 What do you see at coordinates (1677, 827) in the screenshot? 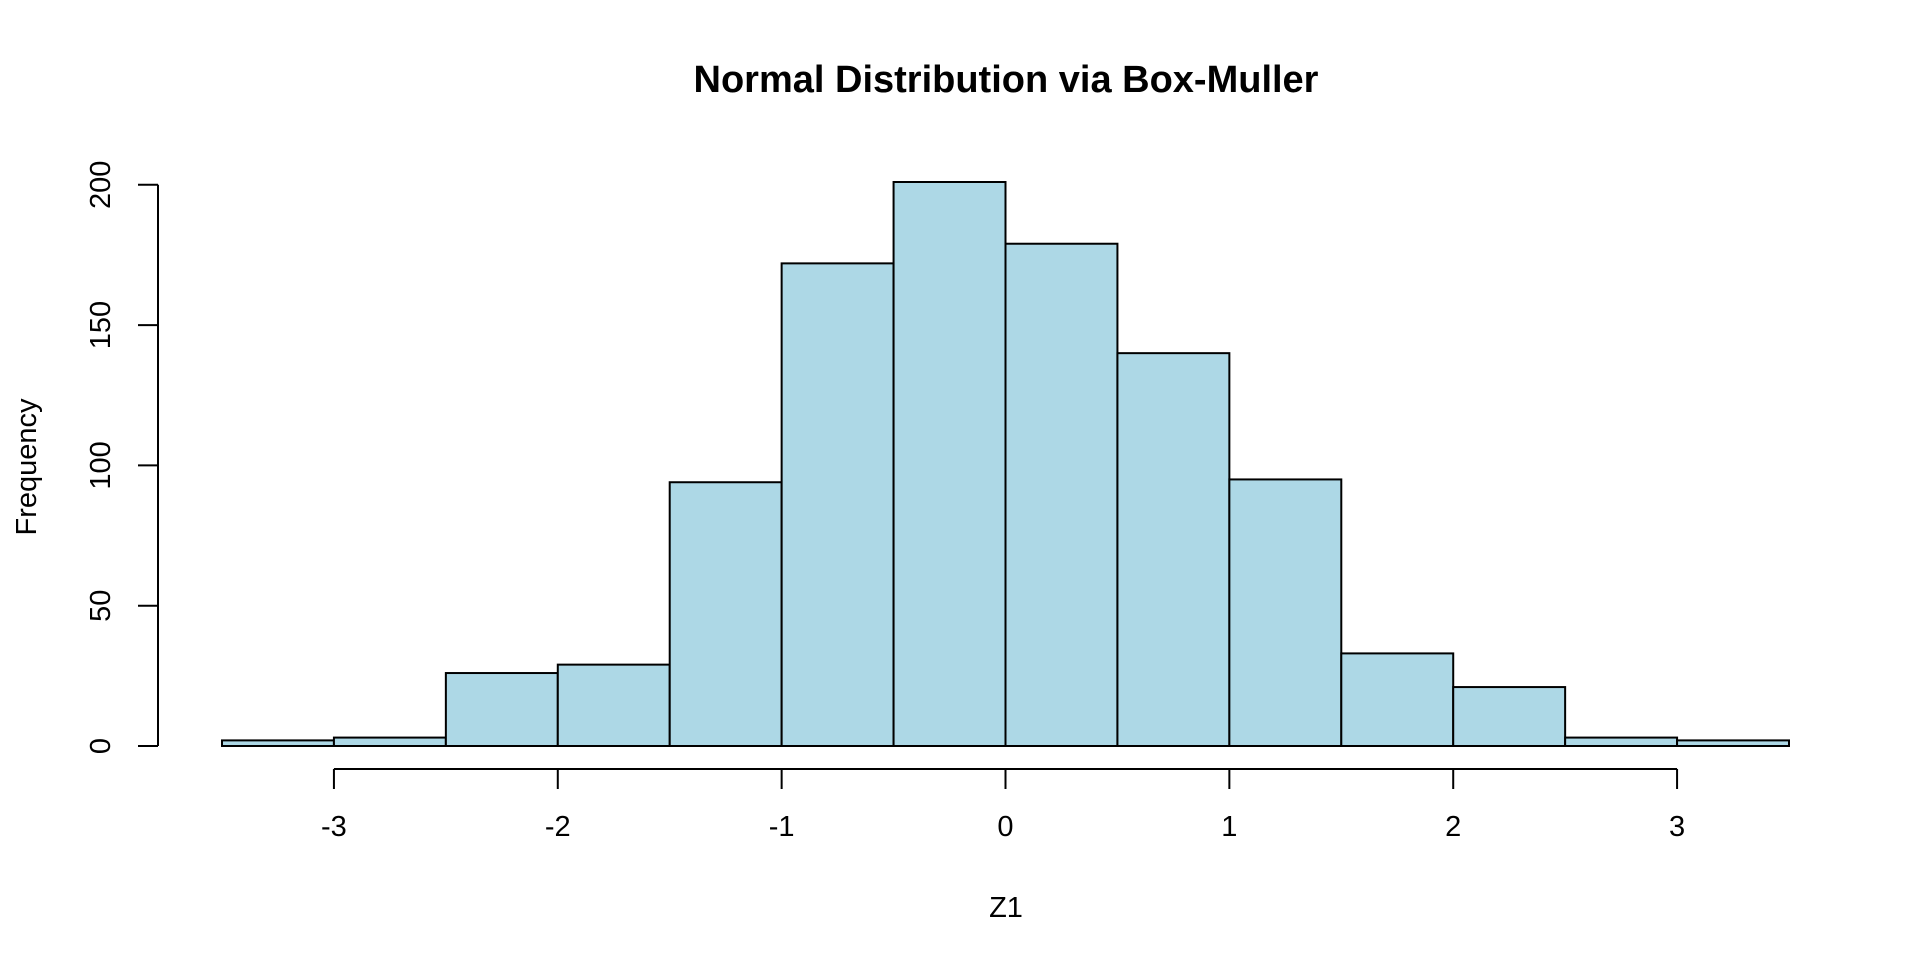
I see `x-tick-label: 3` at bounding box center [1677, 827].